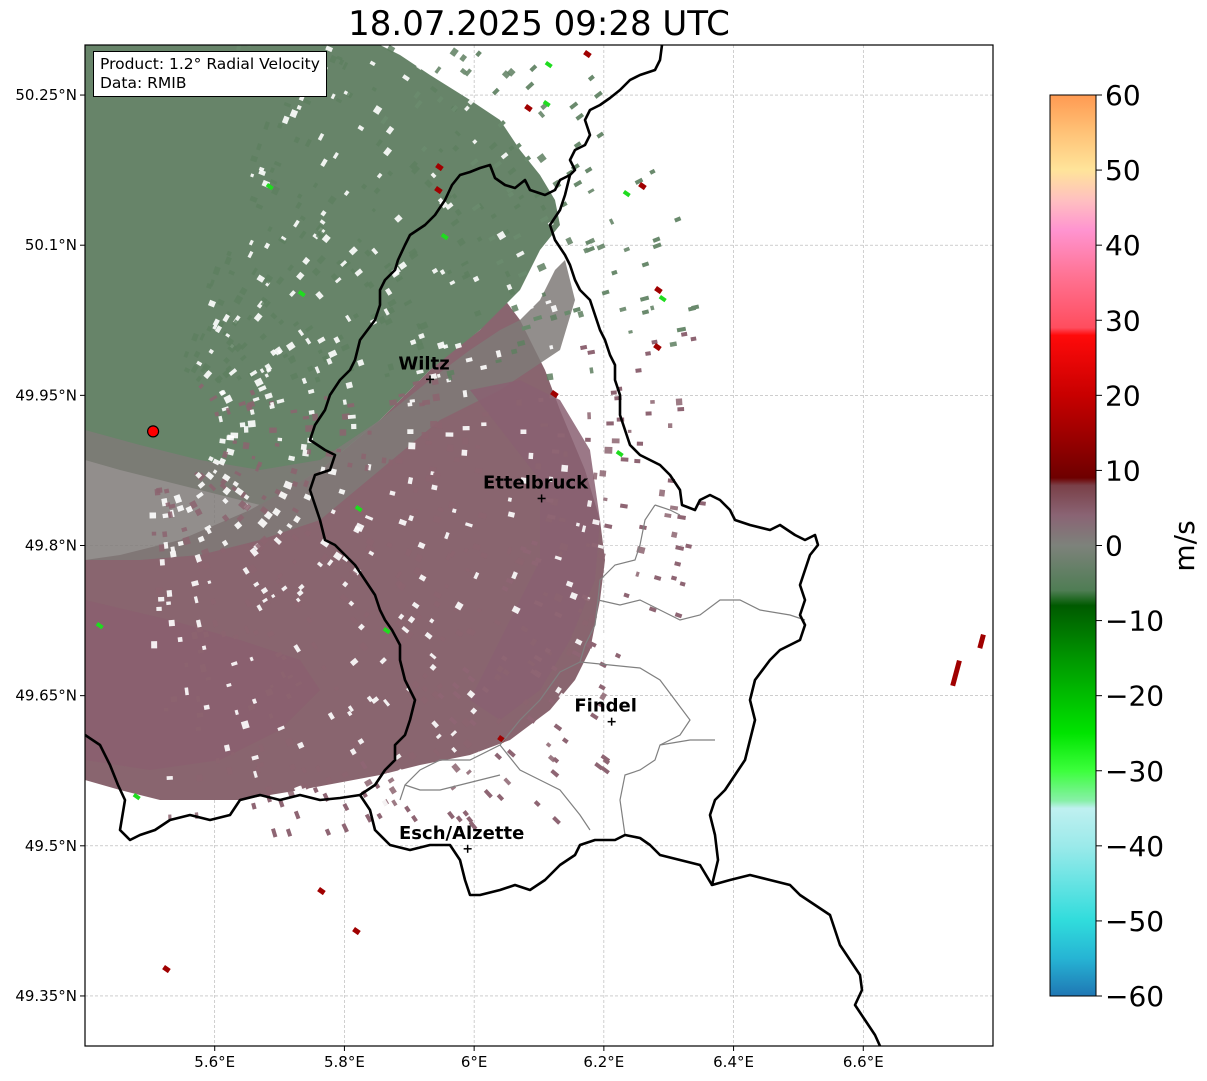  Describe the element at coordinates (210, 74) in the screenshot. I see `product-info-box: Product: 1.2° Radial Velocity Data: RMIB` at that location.